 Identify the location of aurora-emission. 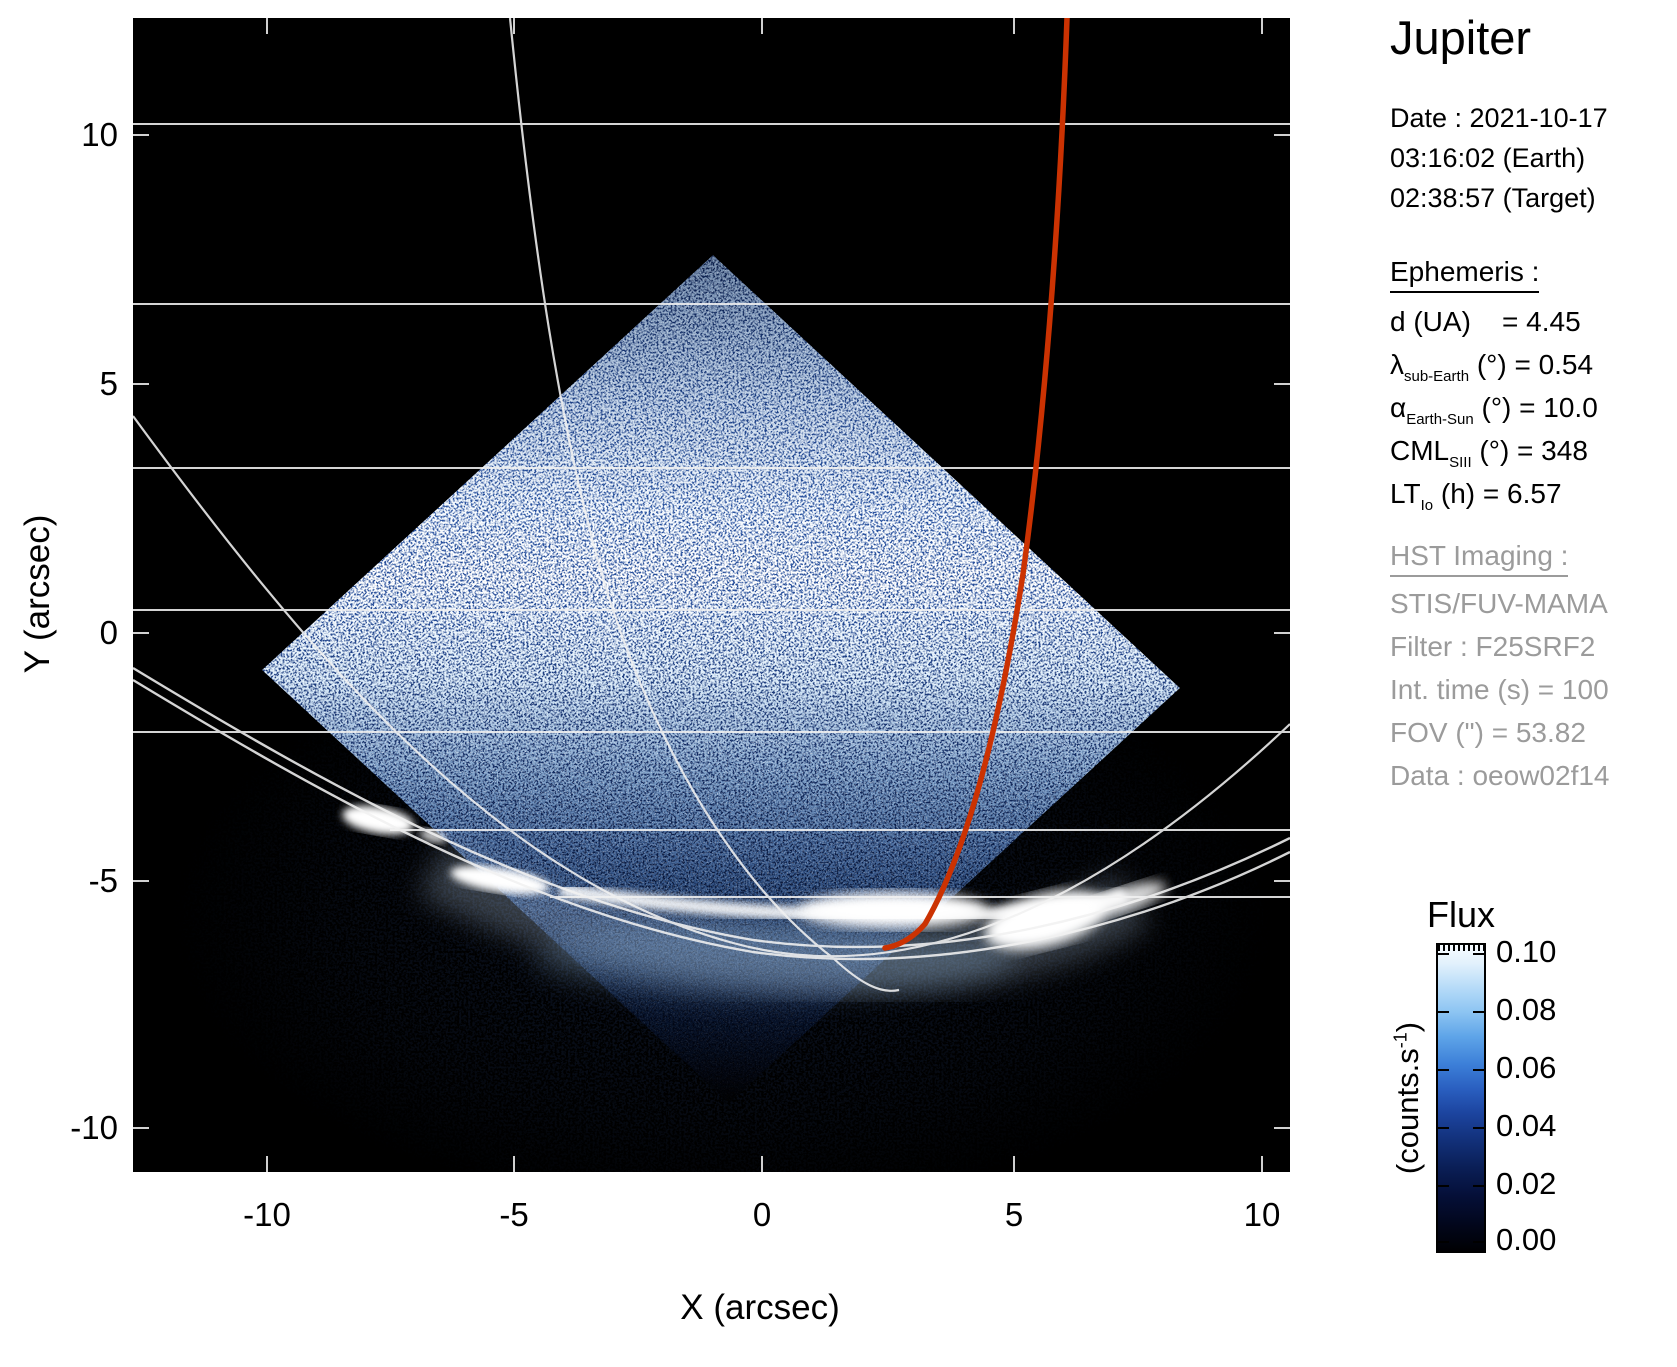
(754, 900).